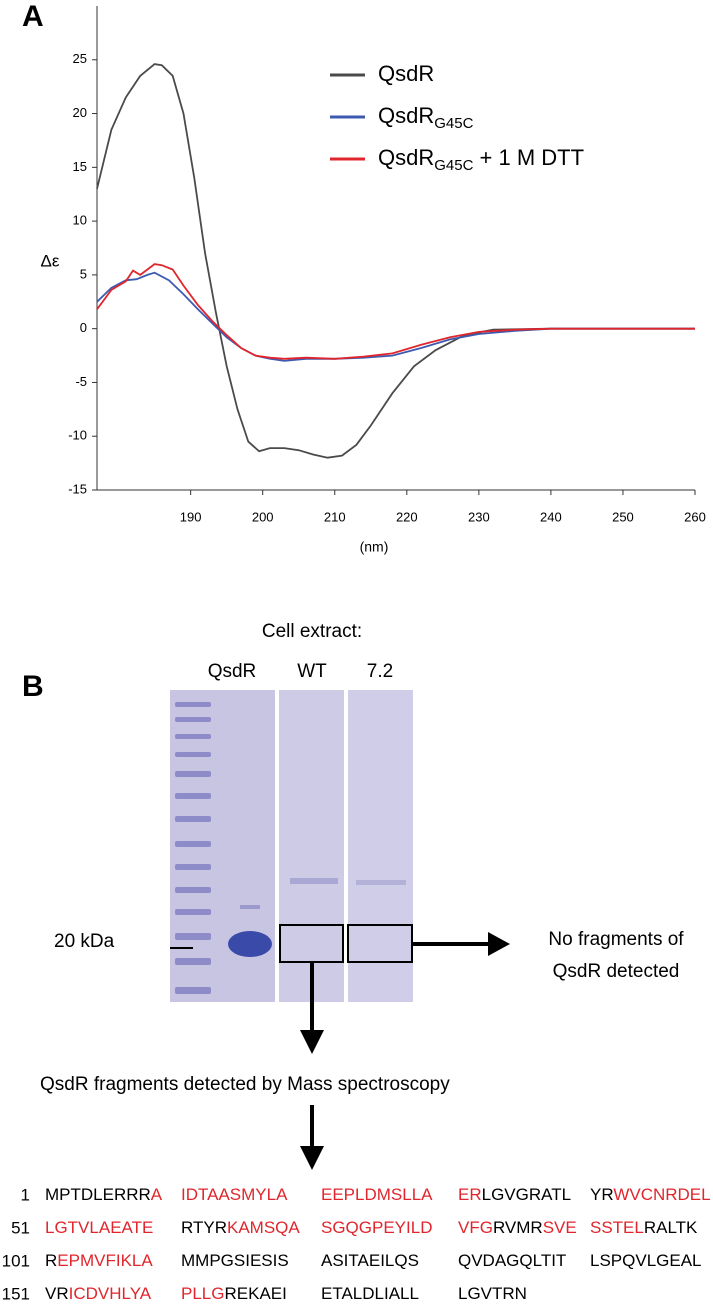 The height and width of the screenshot is (1304, 713). I want to click on sequence-group: MMPGSIESIS, so click(235, 1260).